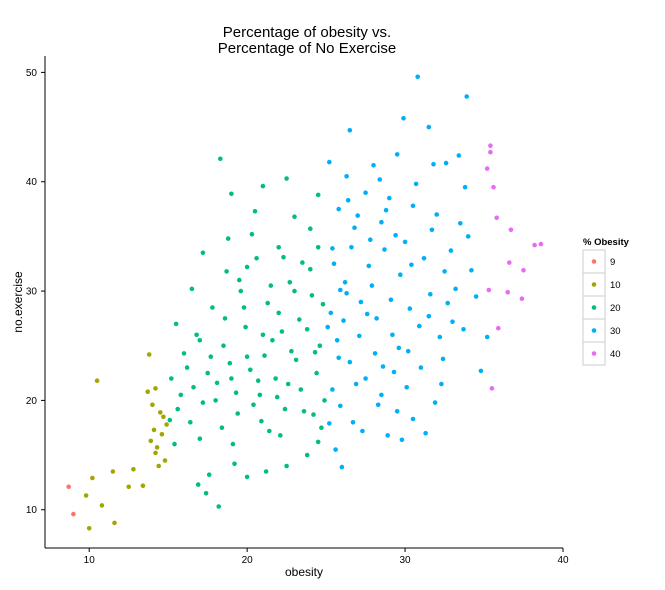 Image resolution: width=665 pixels, height=590 pixels. Describe the element at coordinates (307, 32) in the screenshot. I see `chart-title-line-1: Percentage of obesity vs.` at that location.